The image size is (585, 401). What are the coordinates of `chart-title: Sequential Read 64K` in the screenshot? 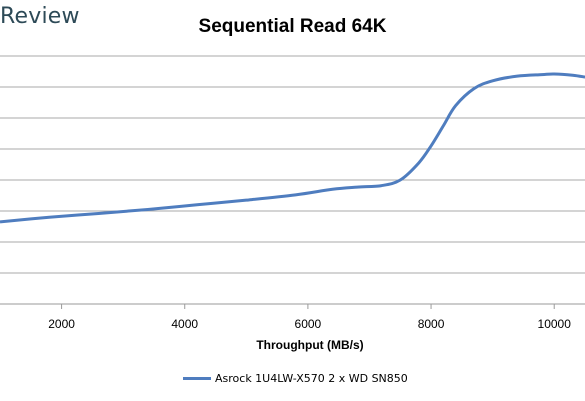 It's located at (292, 26).